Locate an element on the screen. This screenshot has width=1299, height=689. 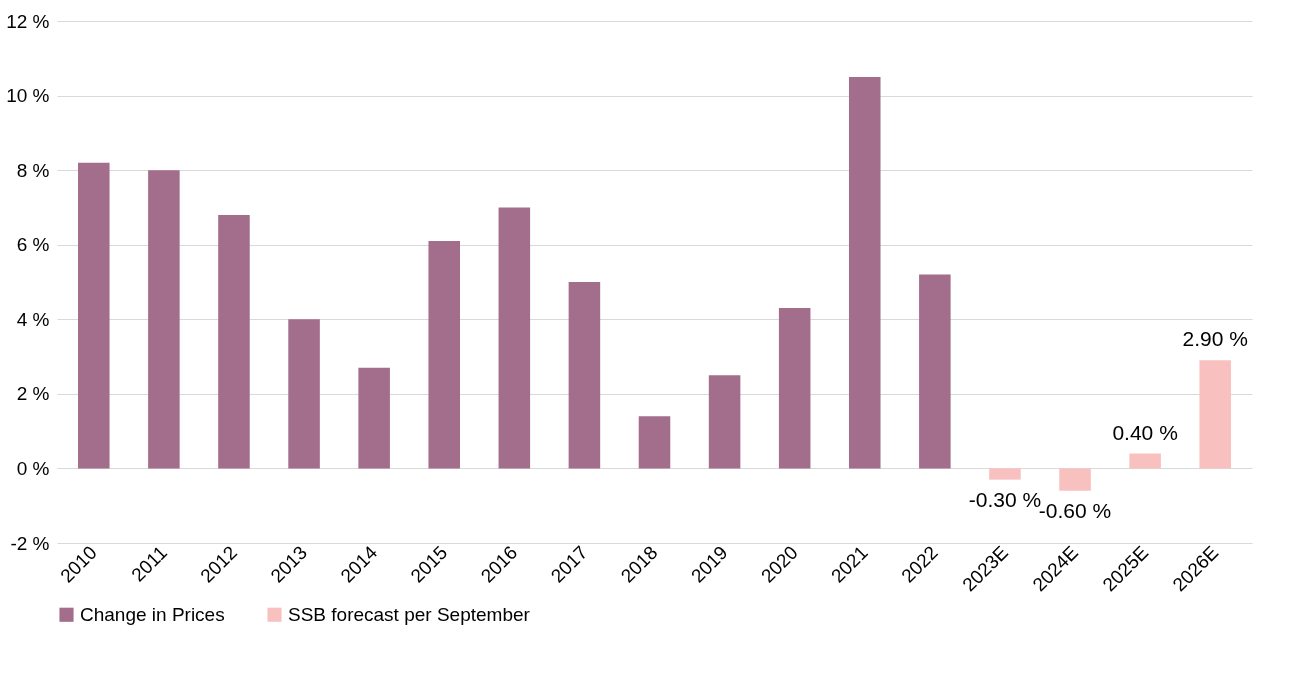
legend-label: Change in Prices is located at coordinates (152, 614).